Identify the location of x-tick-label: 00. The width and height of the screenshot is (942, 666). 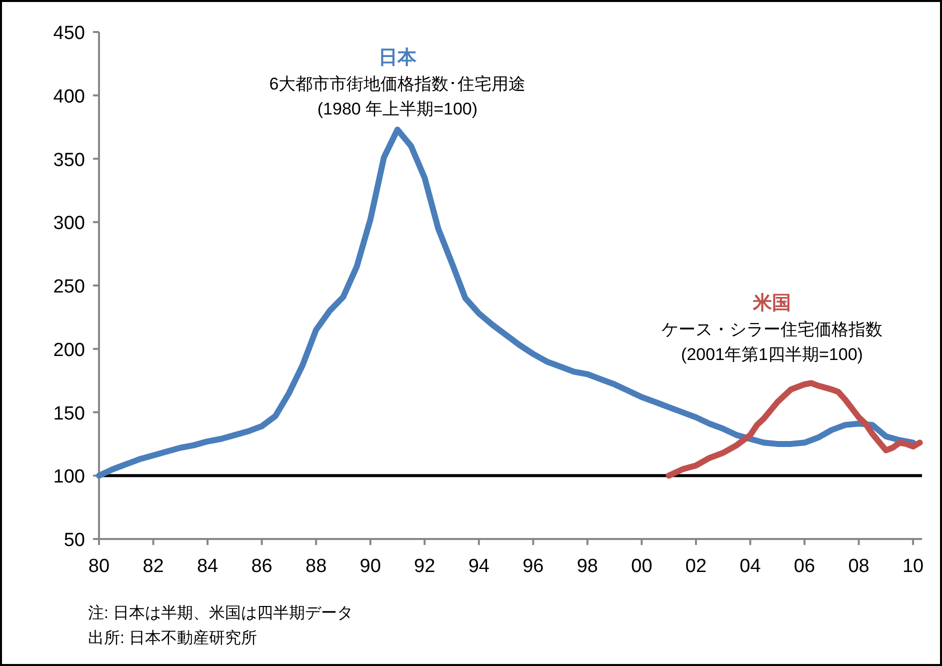
(641, 566).